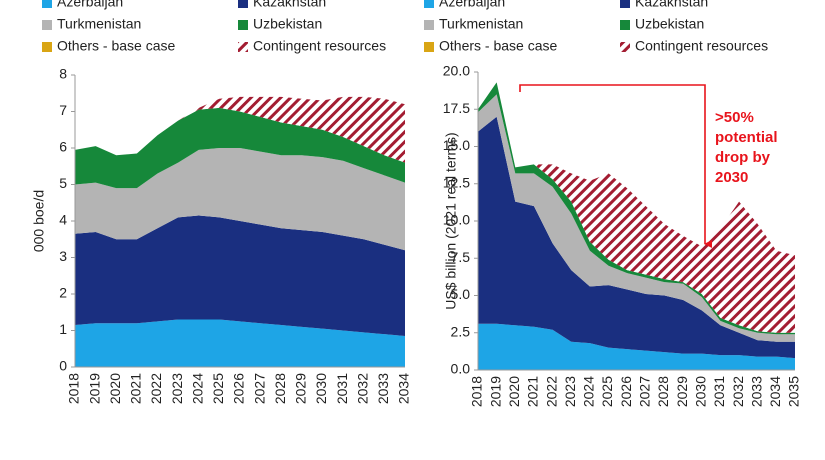  I want to click on y-tick-label: 7, so click(63, 110).